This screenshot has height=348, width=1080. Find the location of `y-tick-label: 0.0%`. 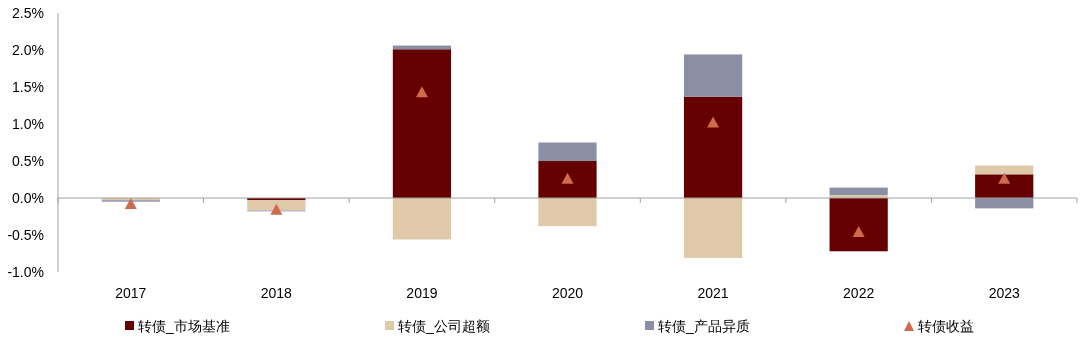

y-tick-label: 0.0% is located at coordinates (28, 198).